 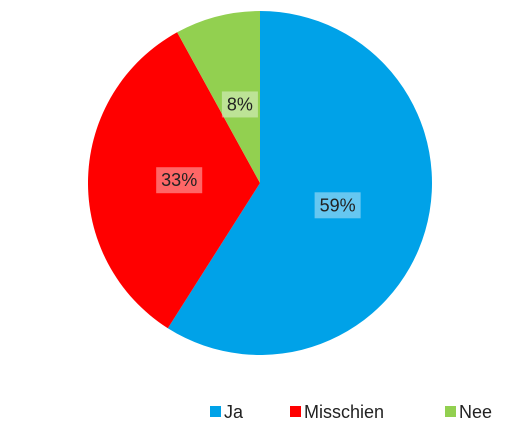 I want to click on legend-label: Ja, so click(x=234, y=412).